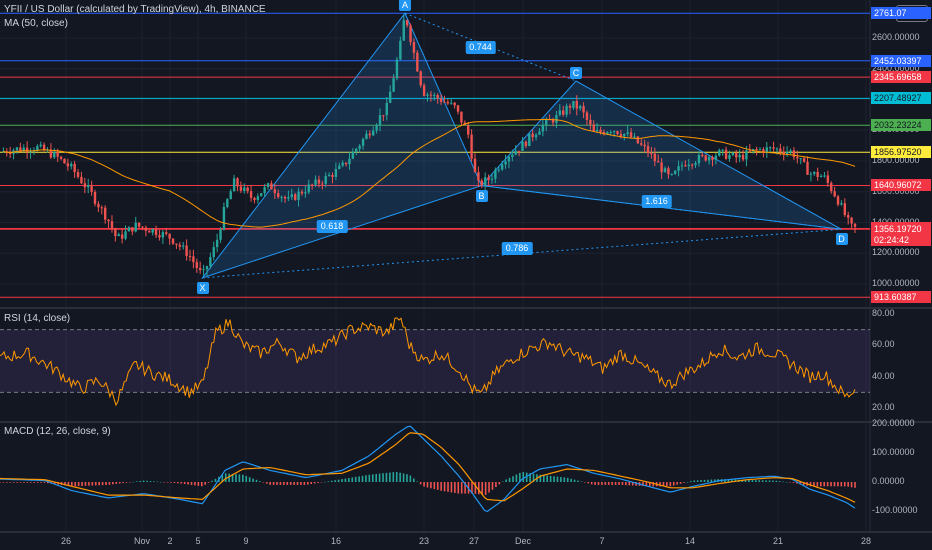  Describe the element at coordinates (896, 160) in the screenshot. I see `price-axis-tick: 1800.00000` at that location.